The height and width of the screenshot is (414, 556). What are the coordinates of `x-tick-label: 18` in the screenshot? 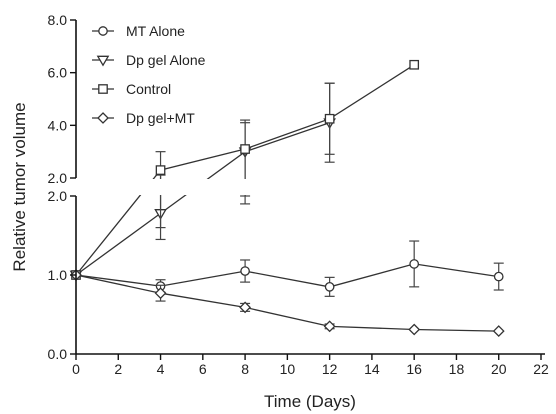 It's located at (457, 369).